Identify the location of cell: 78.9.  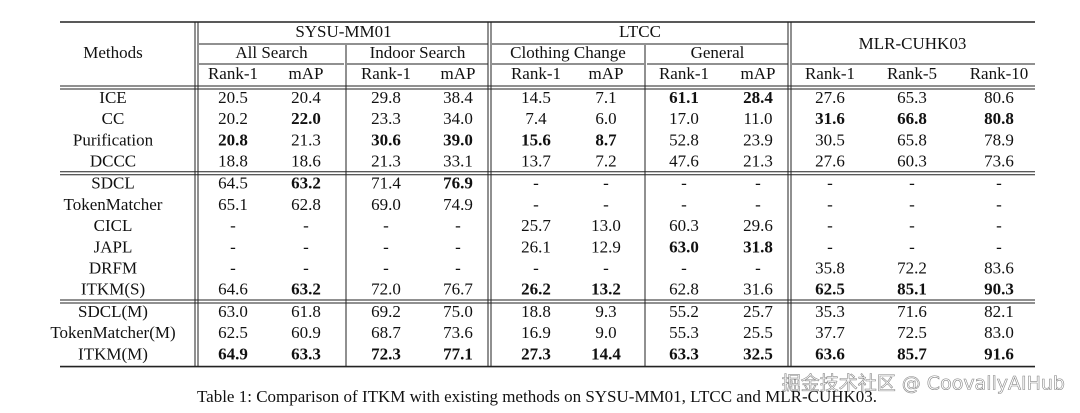
(999, 139).